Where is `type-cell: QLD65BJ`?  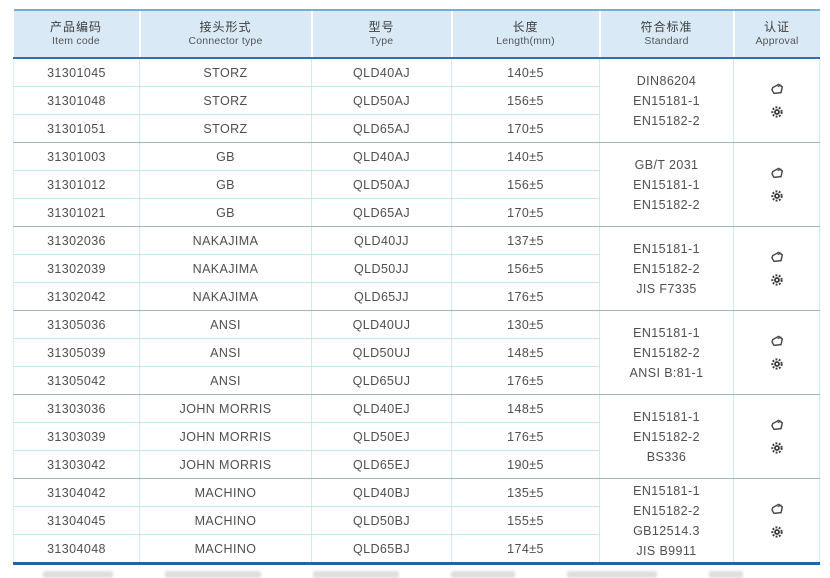
type-cell: QLD65BJ is located at coordinates (381, 549).